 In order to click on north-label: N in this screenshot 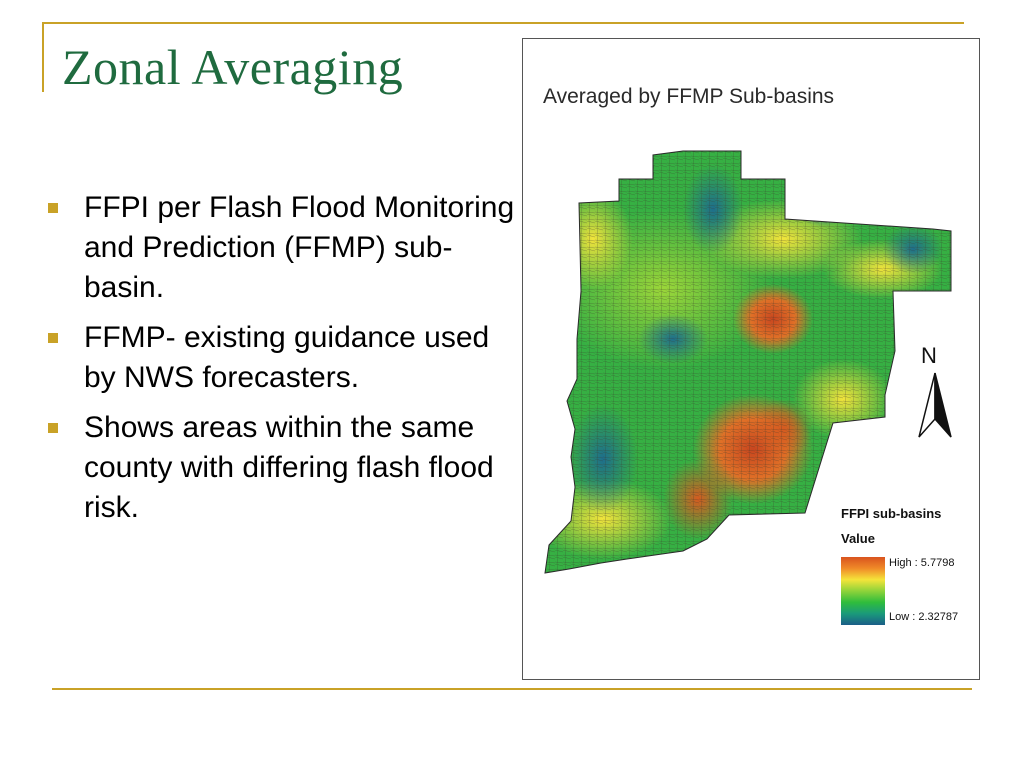, I will do `click(929, 355)`.